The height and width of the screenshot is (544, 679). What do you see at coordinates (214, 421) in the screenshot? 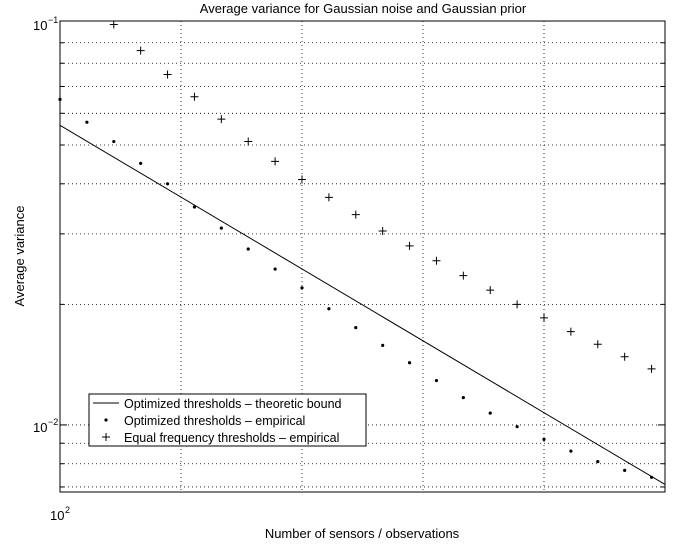
I see `legend-label-optimized-empirical: Optimized thresholds – empirical` at bounding box center [214, 421].